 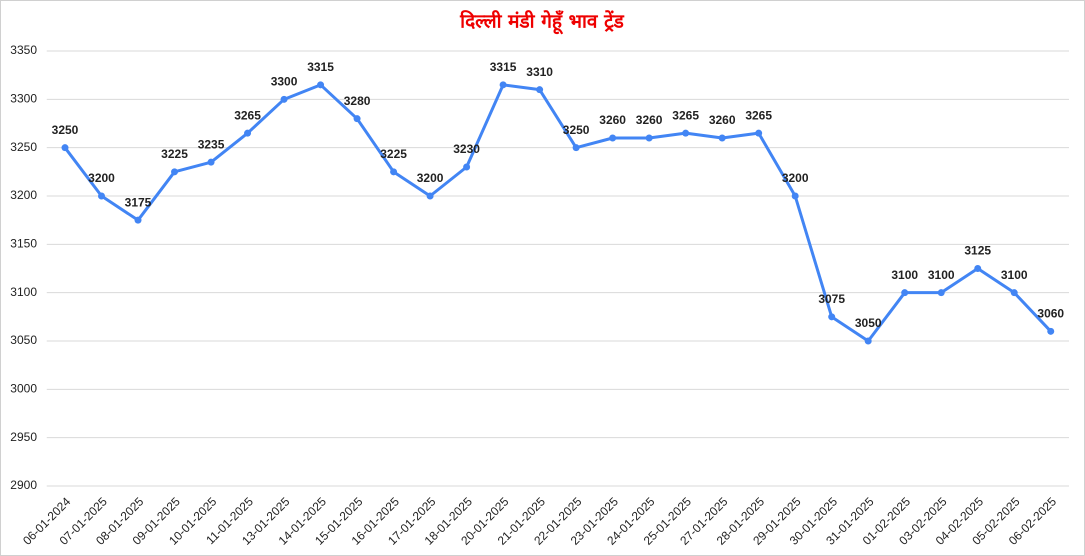 What do you see at coordinates (23, 340) in the screenshot?
I see `y-tick-label: 3050` at bounding box center [23, 340].